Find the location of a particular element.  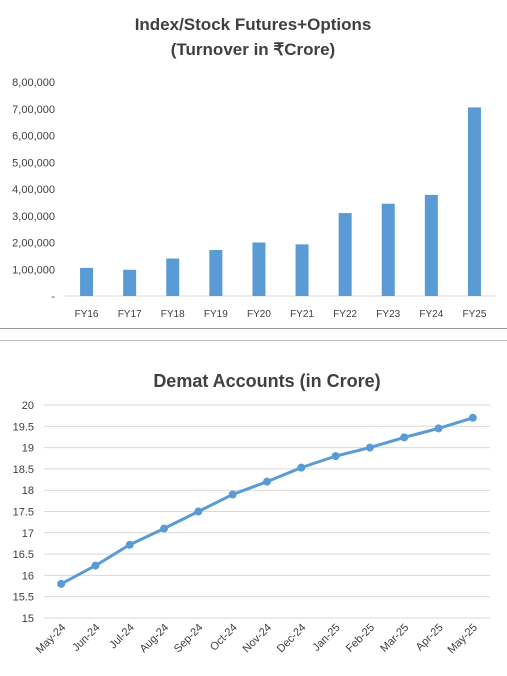

bar-fy25 is located at coordinates (474, 201).